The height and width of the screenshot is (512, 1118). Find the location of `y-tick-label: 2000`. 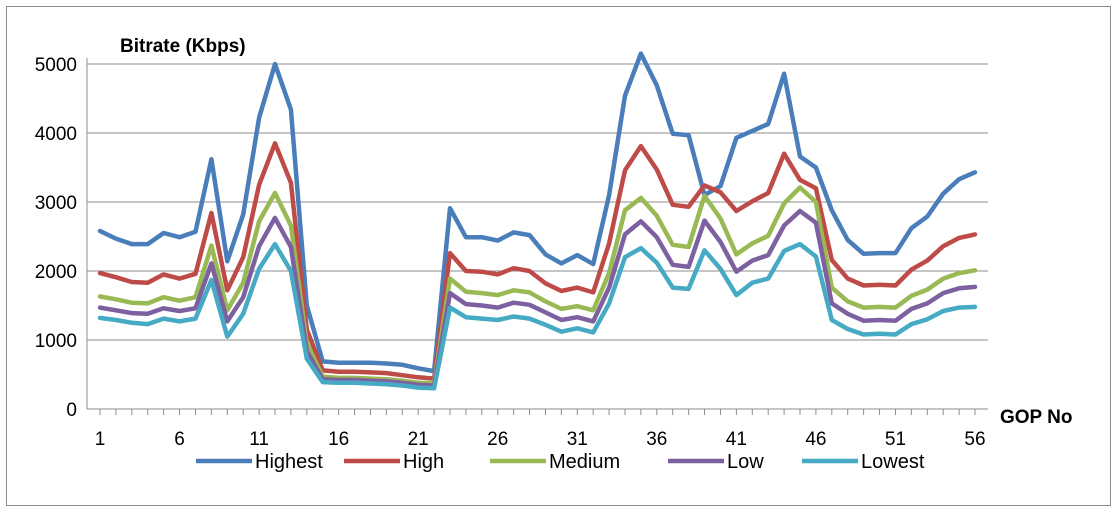

y-tick-label: 2000 is located at coordinates (56, 272).